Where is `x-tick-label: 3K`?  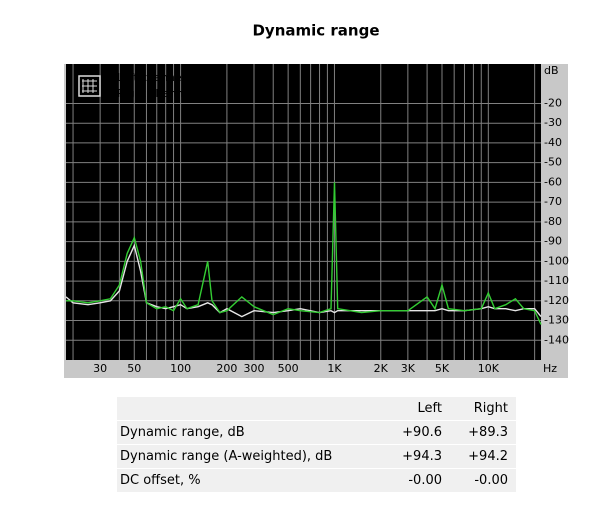 x-tick-label: 3K is located at coordinates (408, 368).